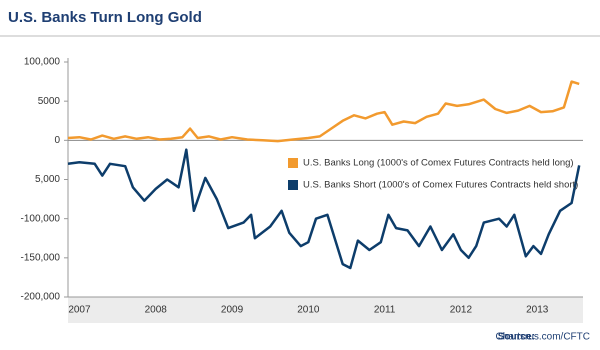  What do you see at coordinates (42, 62) in the screenshot?
I see `y-tick-label: 100,000` at bounding box center [42, 62].